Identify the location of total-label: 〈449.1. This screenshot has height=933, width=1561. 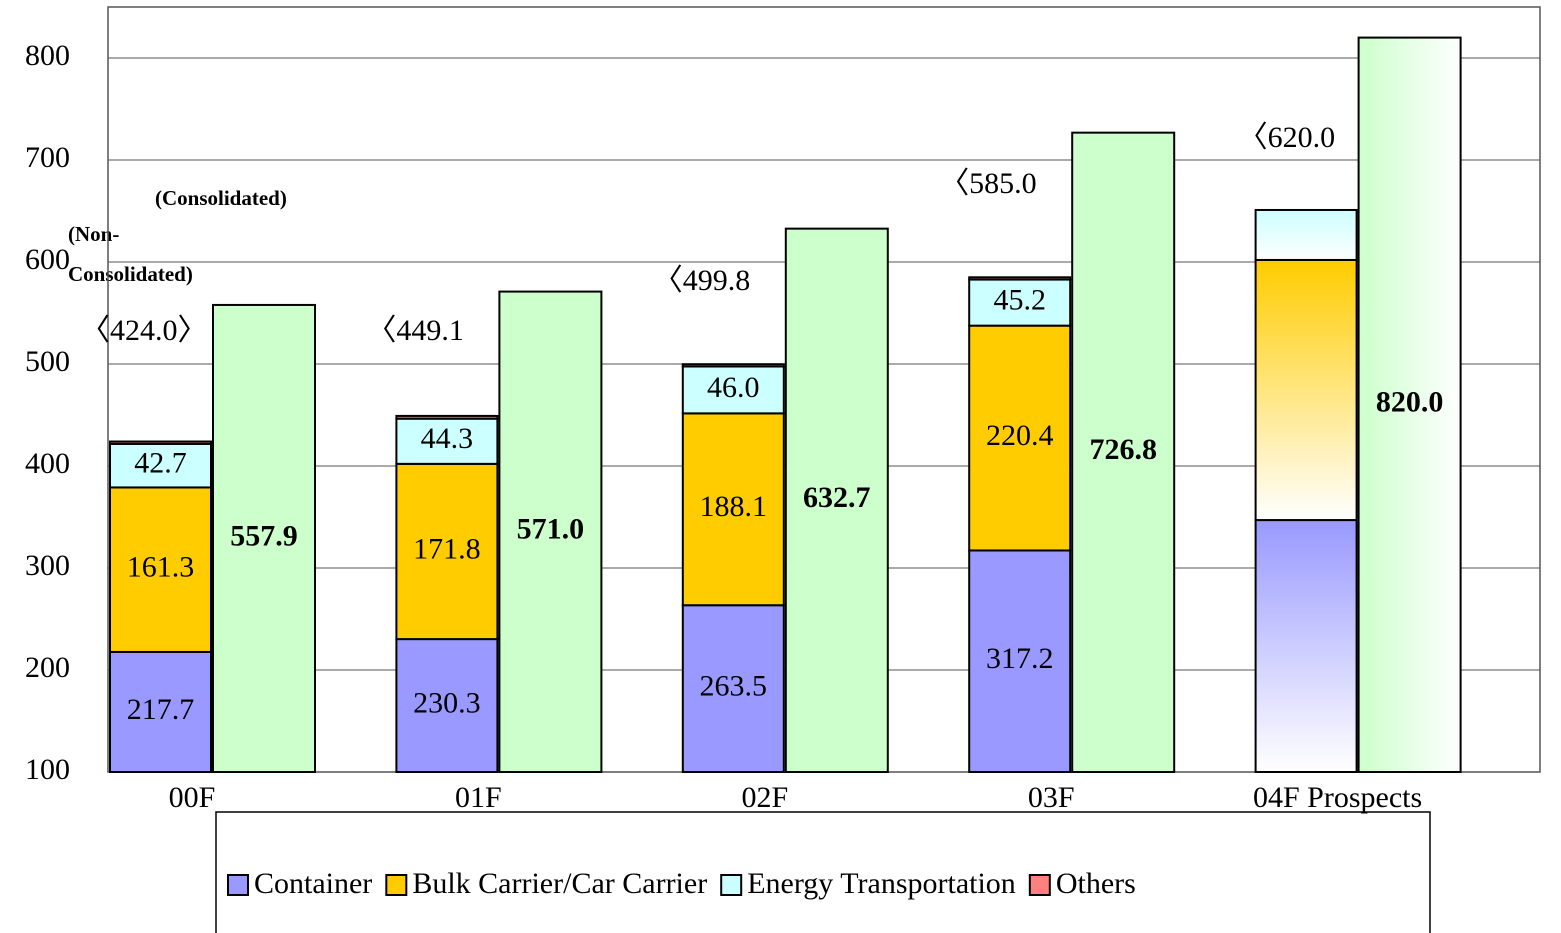
(415, 330).